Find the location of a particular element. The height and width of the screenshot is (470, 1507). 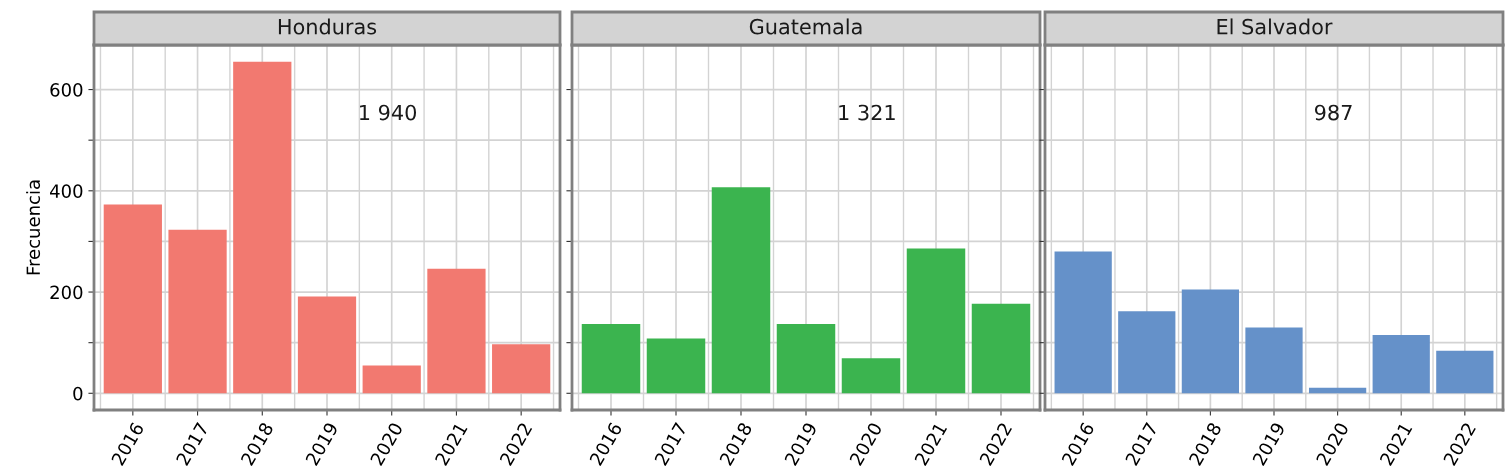

y-tick-label: 600 is located at coordinates (66, 90).